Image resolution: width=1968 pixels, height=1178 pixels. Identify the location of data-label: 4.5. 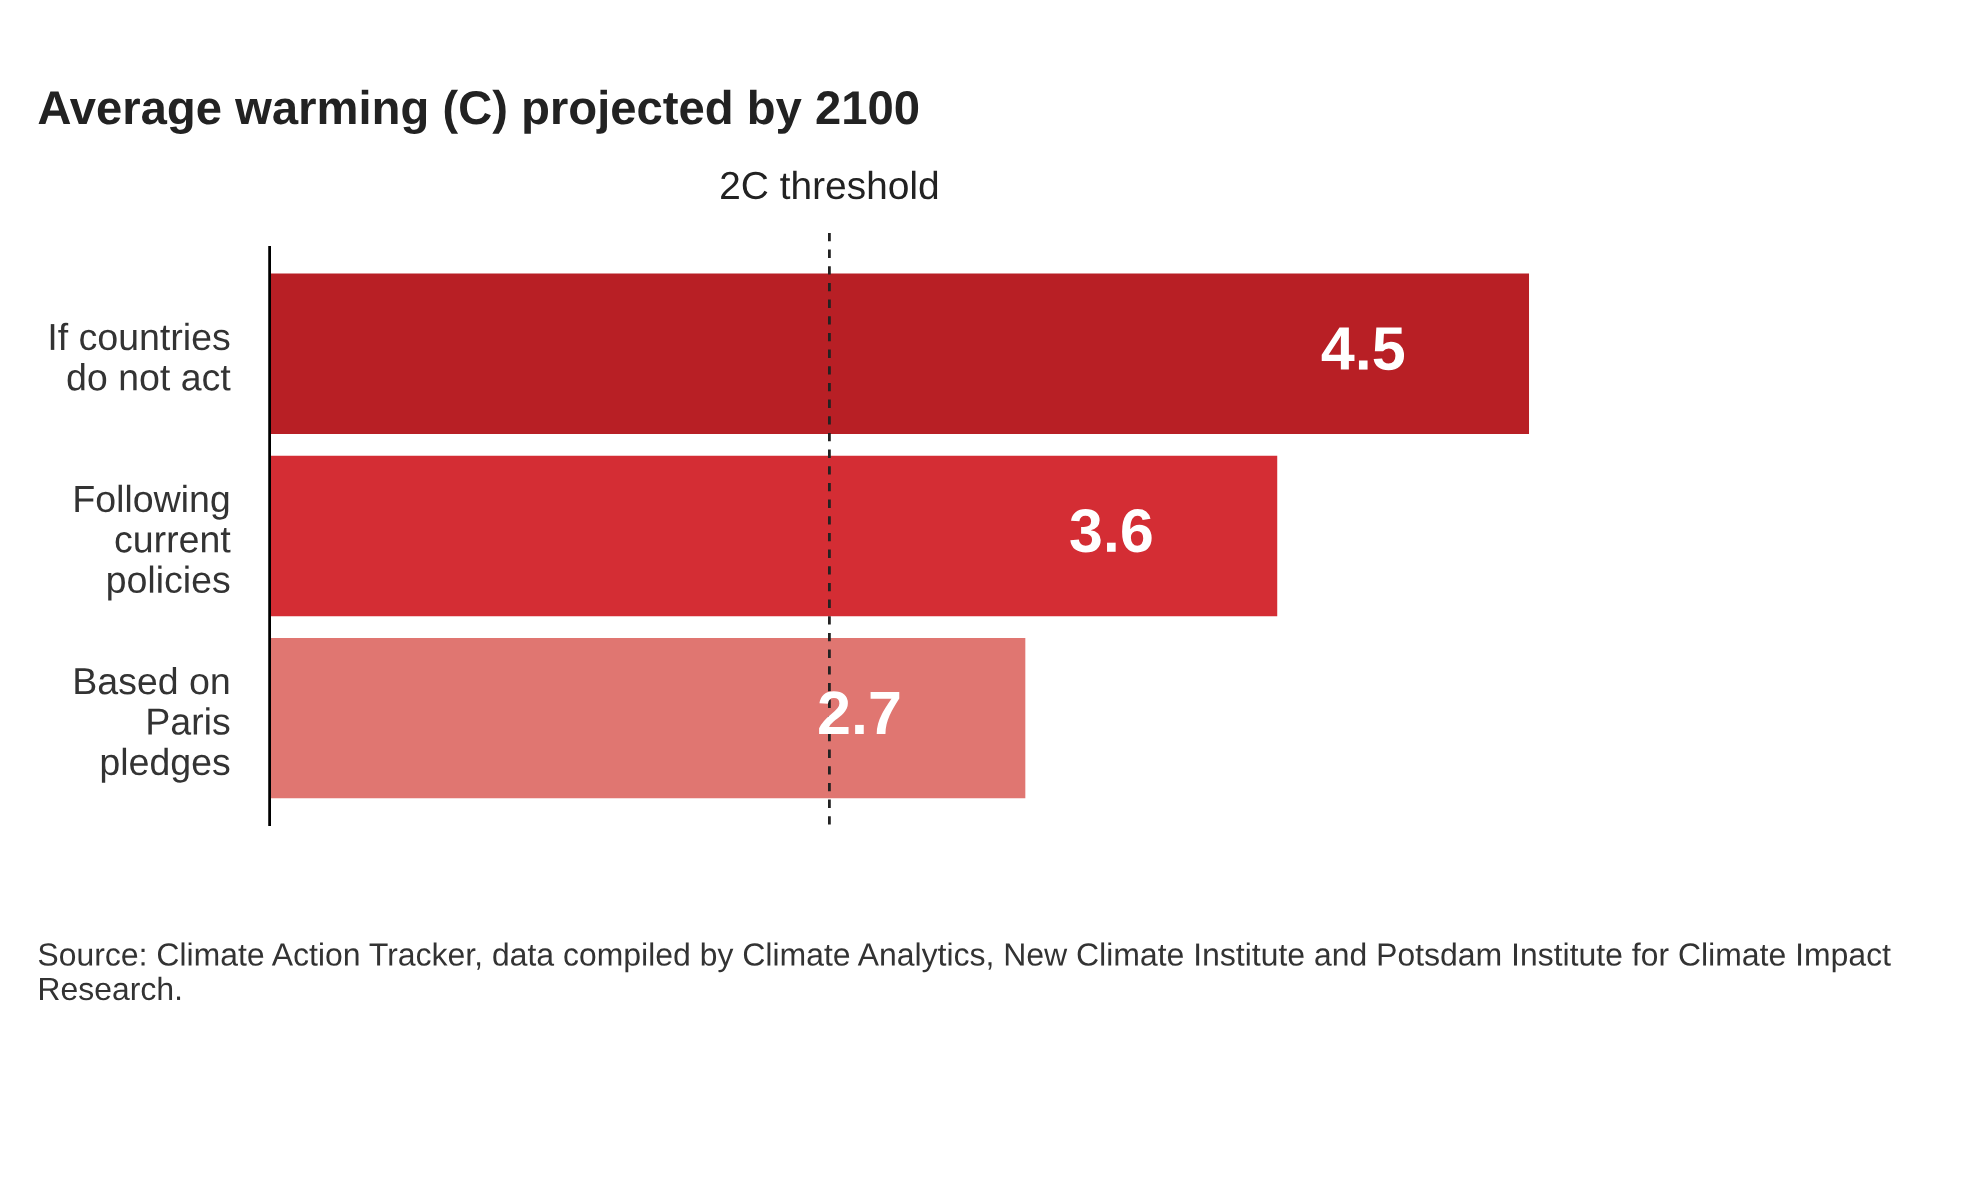
(1363, 349).